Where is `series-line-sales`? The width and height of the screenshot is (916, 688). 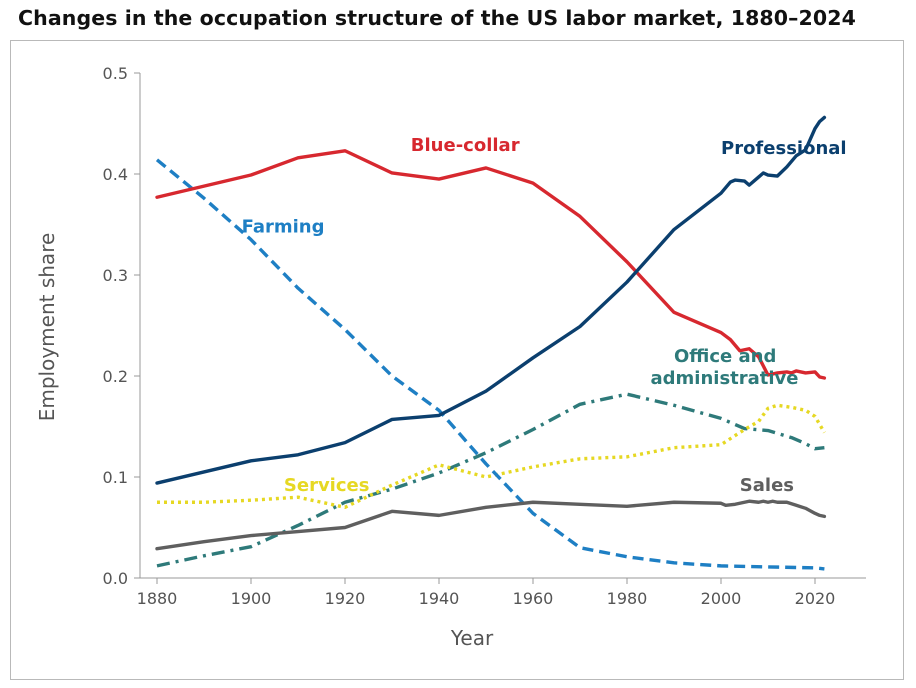
series-line-sales is located at coordinates (491, 525).